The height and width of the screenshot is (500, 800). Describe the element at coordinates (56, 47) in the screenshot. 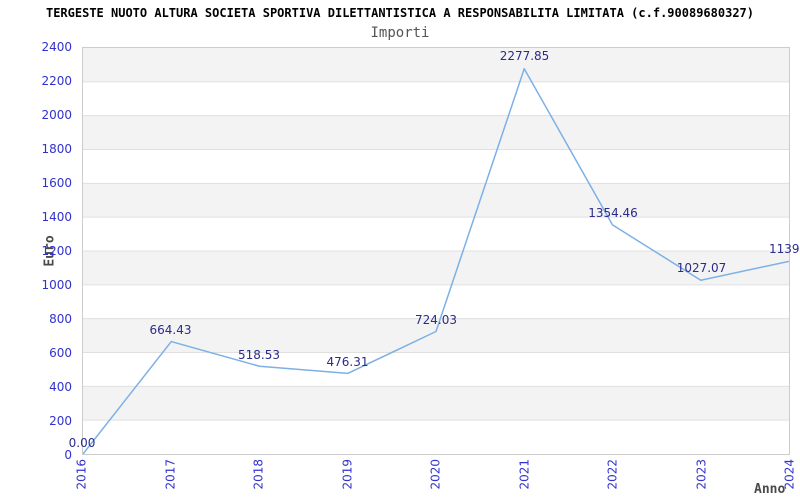

I see `y-tick-label: 2400` at that location.